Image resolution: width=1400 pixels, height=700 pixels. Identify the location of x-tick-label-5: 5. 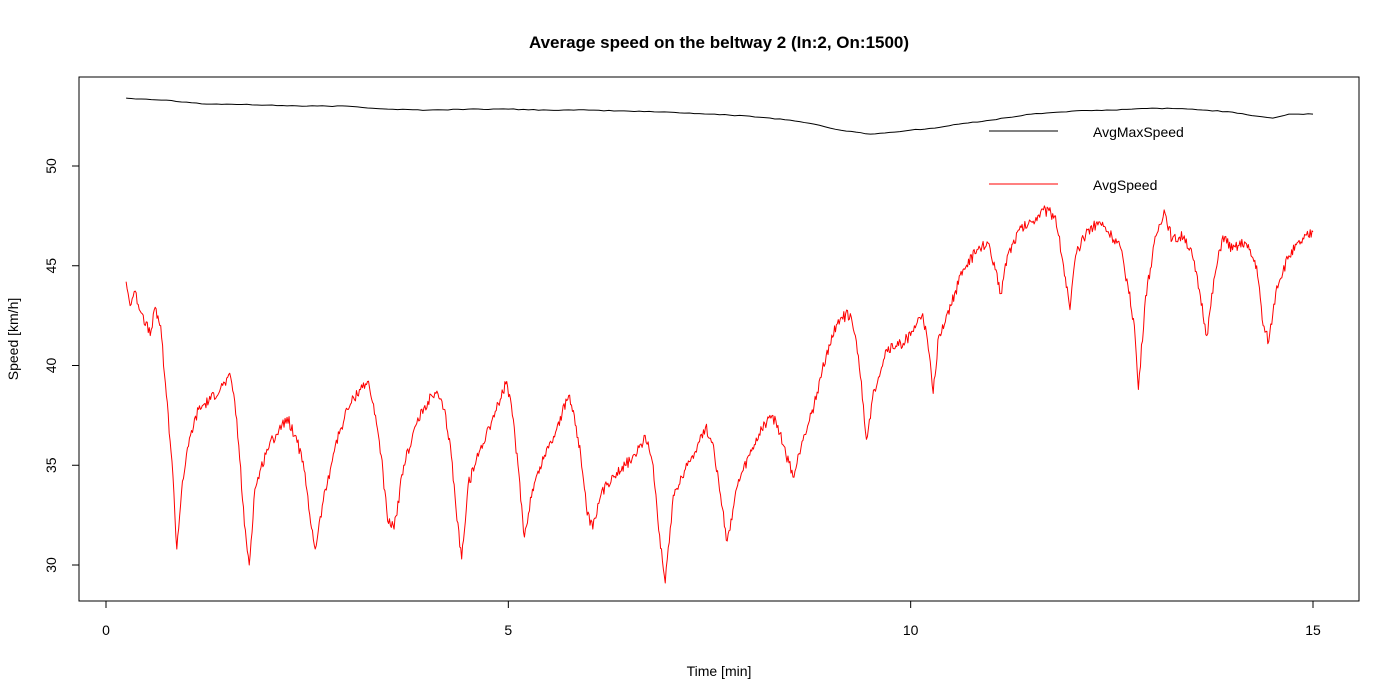
(508, 630).